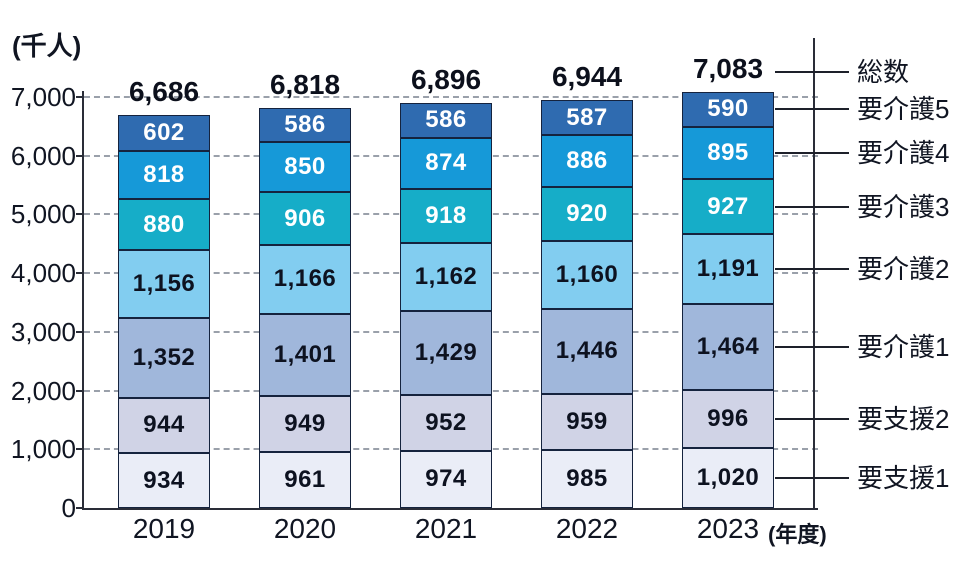  I want to click on bar-segment-要介護1-2022: 1,446, so click(587, 351).